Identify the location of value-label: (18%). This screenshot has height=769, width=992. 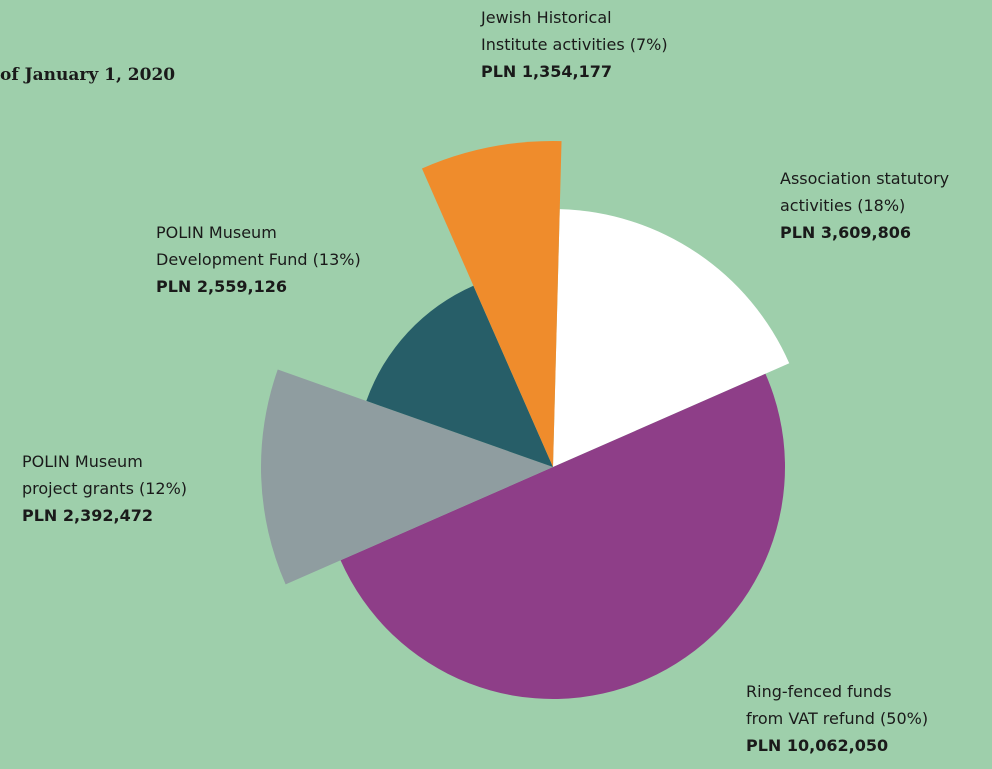
(881, 205).